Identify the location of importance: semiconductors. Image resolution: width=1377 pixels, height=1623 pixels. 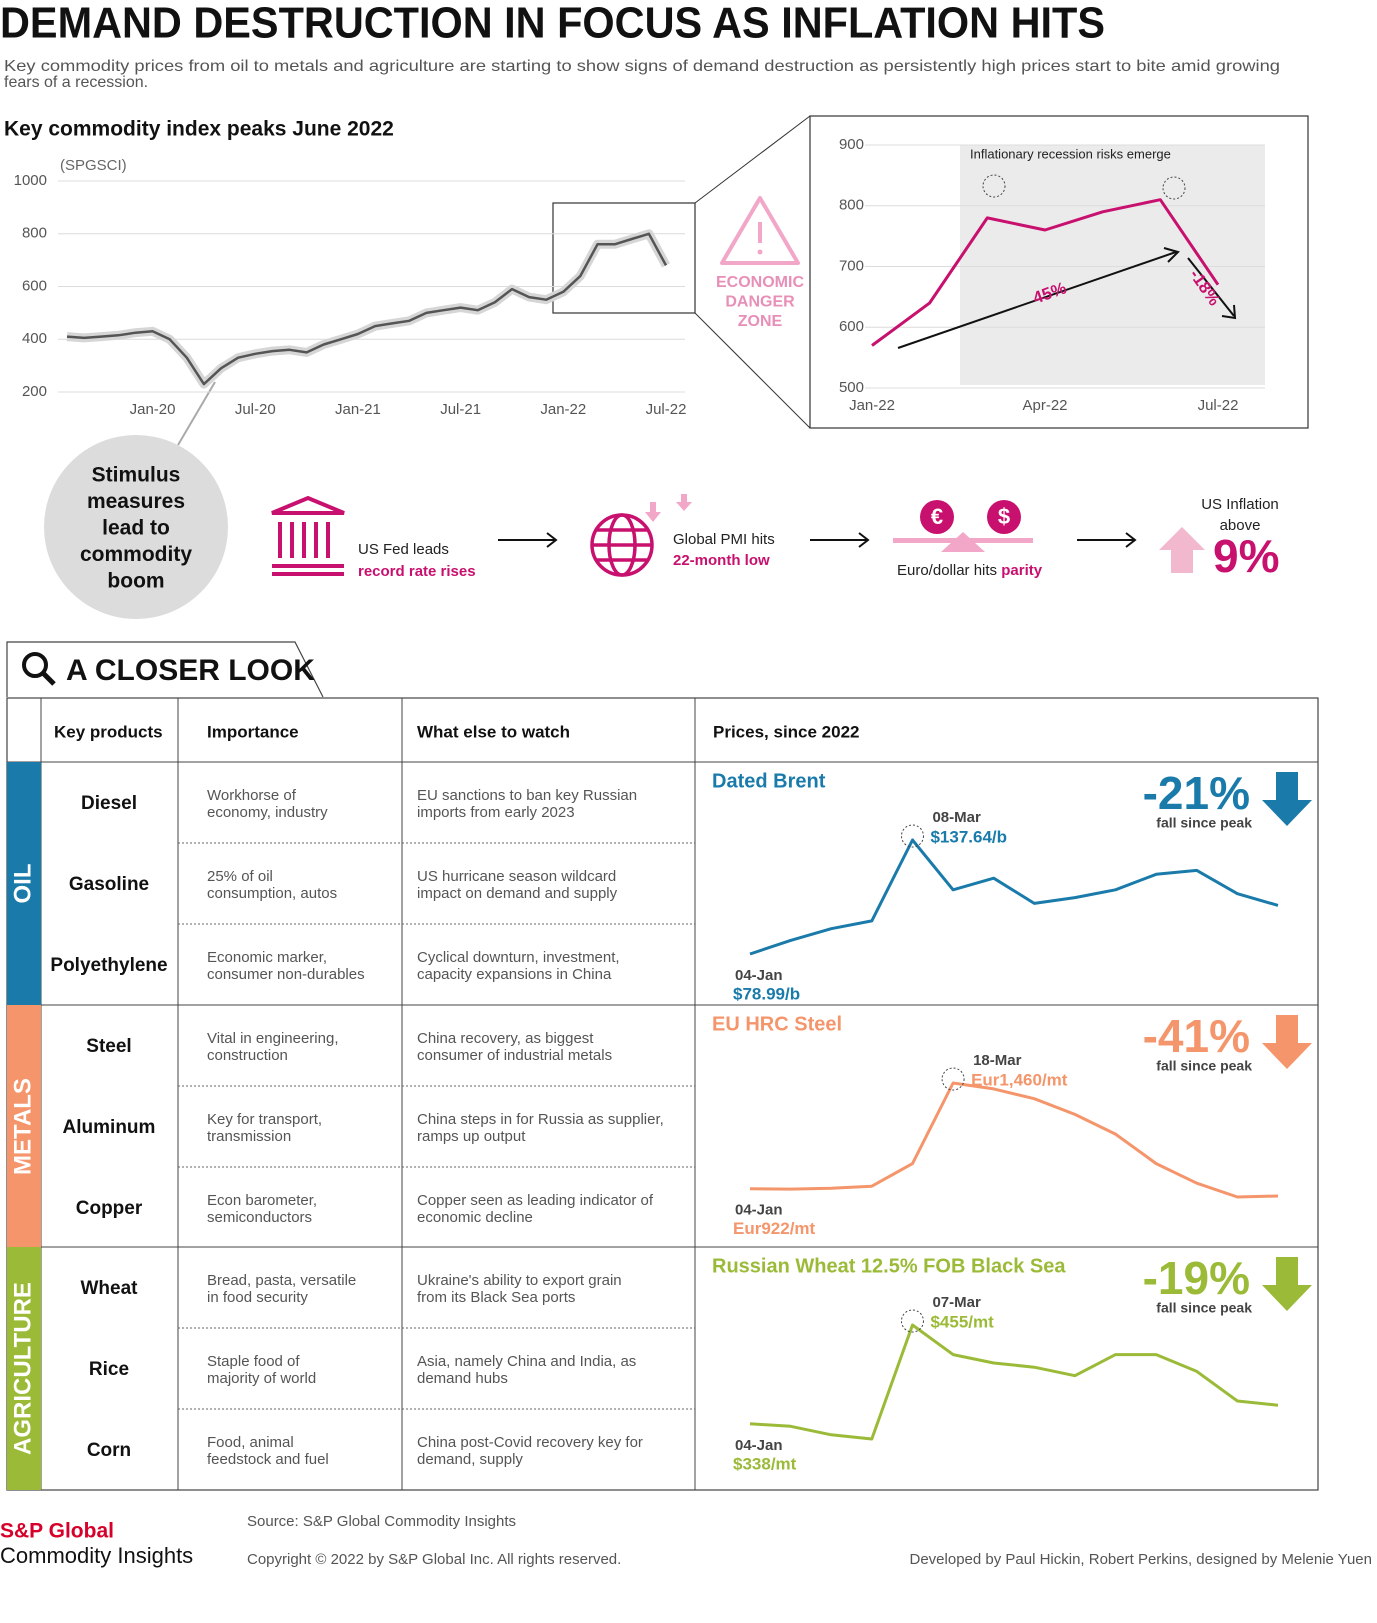
(259, 1217).